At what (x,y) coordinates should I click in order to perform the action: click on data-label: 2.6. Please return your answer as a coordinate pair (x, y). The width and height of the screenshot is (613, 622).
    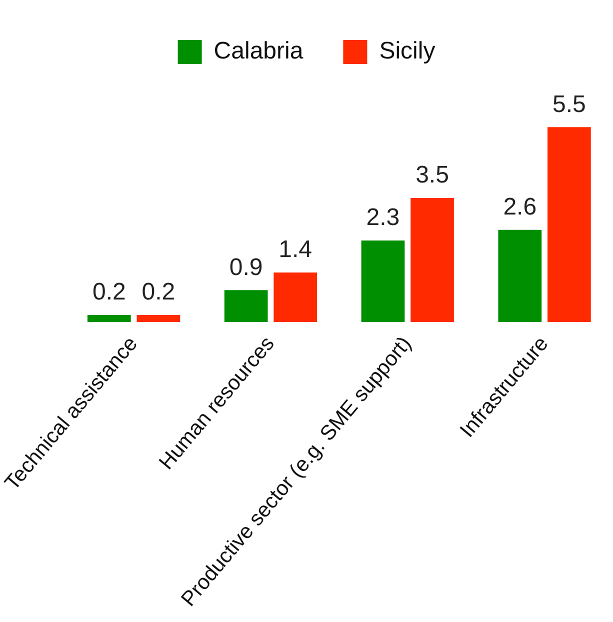
    Looking at the image, I should click on (520, 207).